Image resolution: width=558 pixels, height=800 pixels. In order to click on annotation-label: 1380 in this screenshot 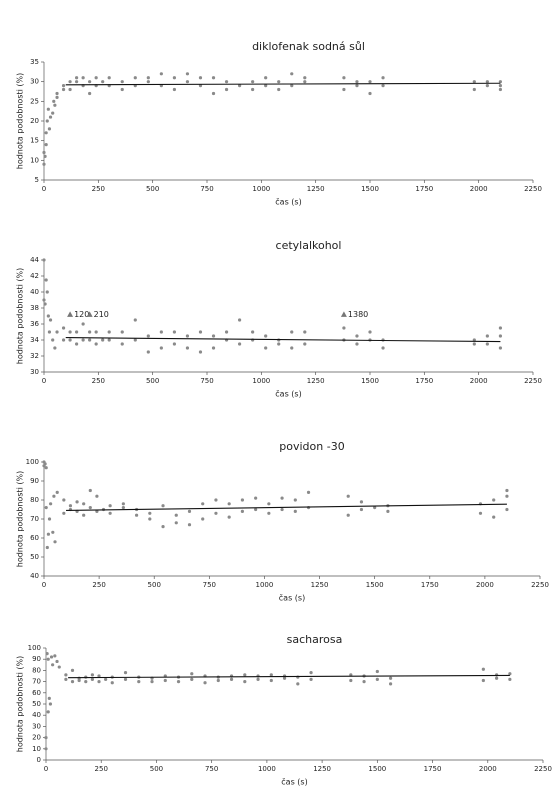, I will do `click(358, 314)`.